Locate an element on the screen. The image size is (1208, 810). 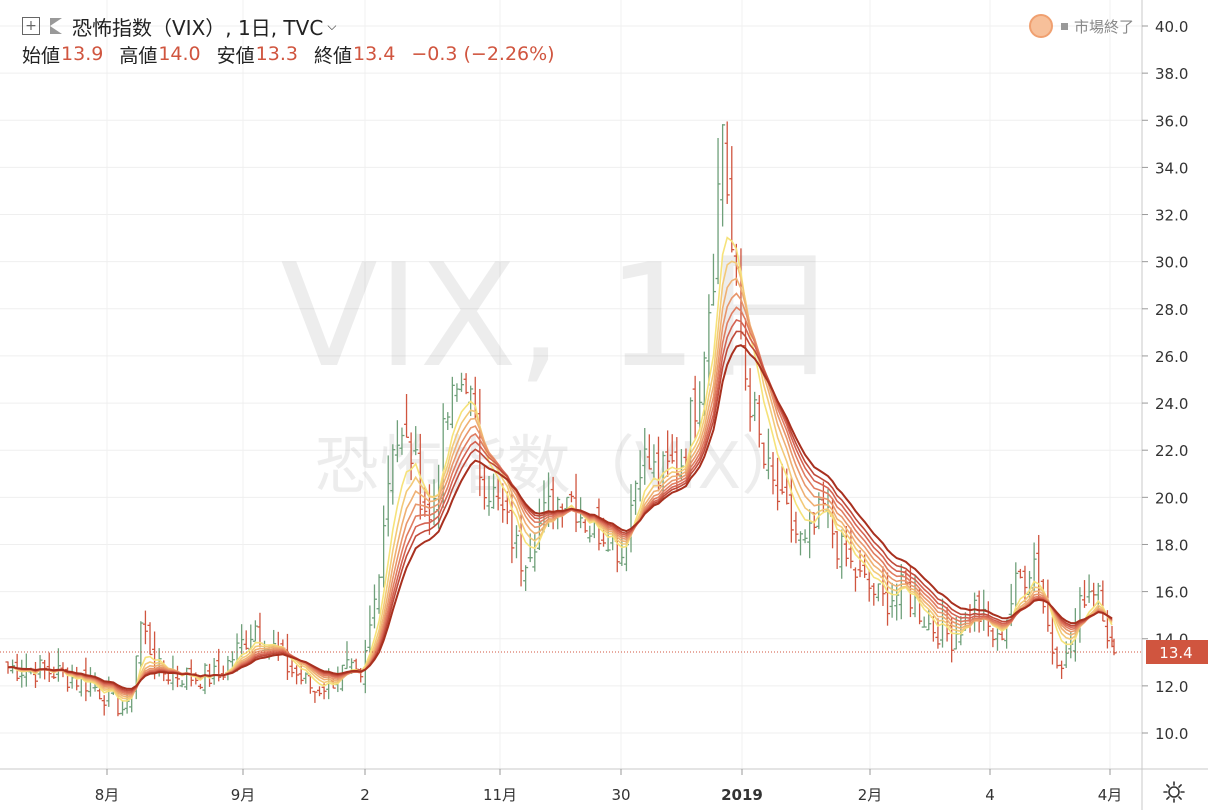
flag-icon is located at coordinates (56, 26).